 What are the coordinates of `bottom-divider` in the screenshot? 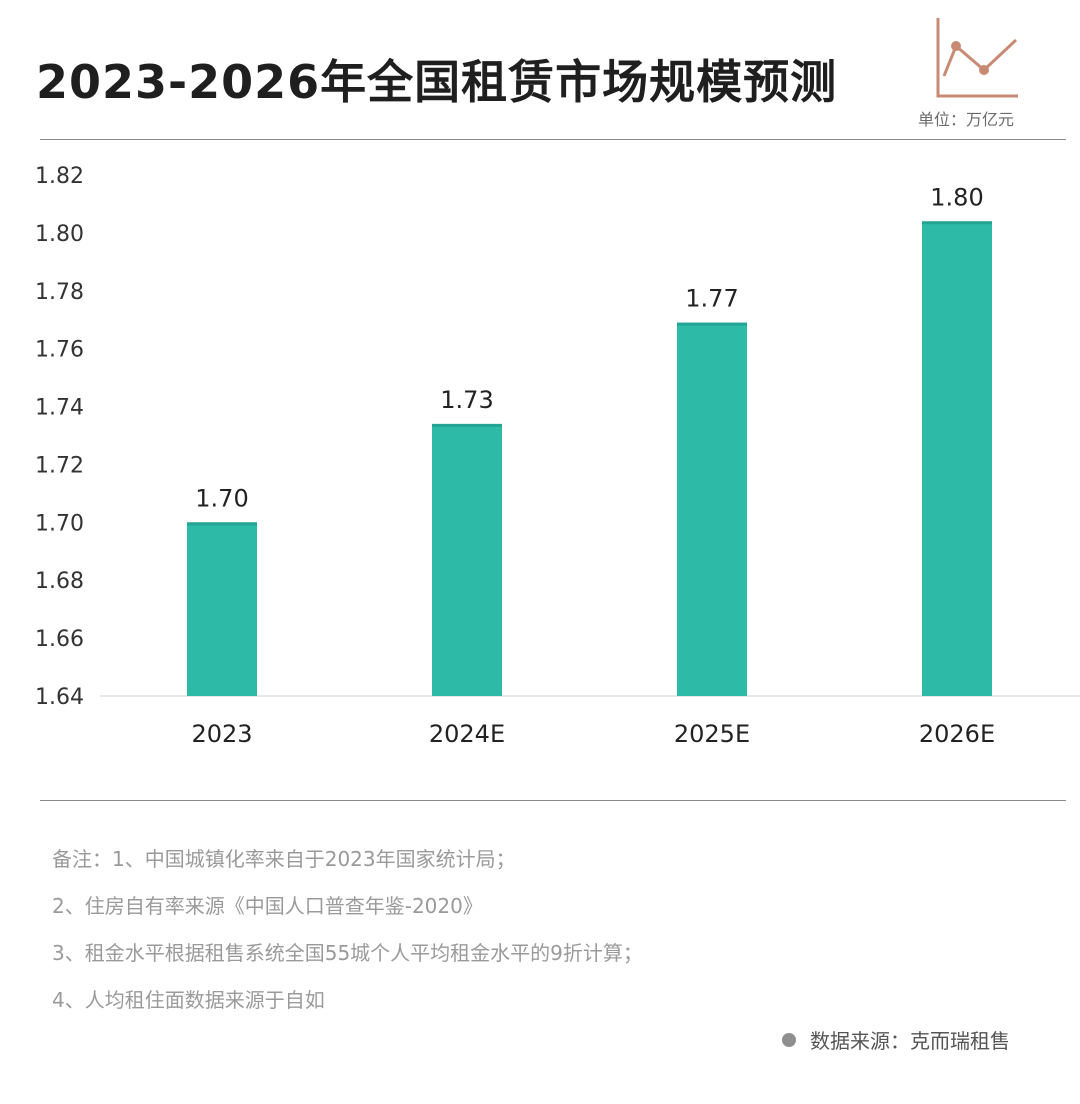 It's located at (553, 800).